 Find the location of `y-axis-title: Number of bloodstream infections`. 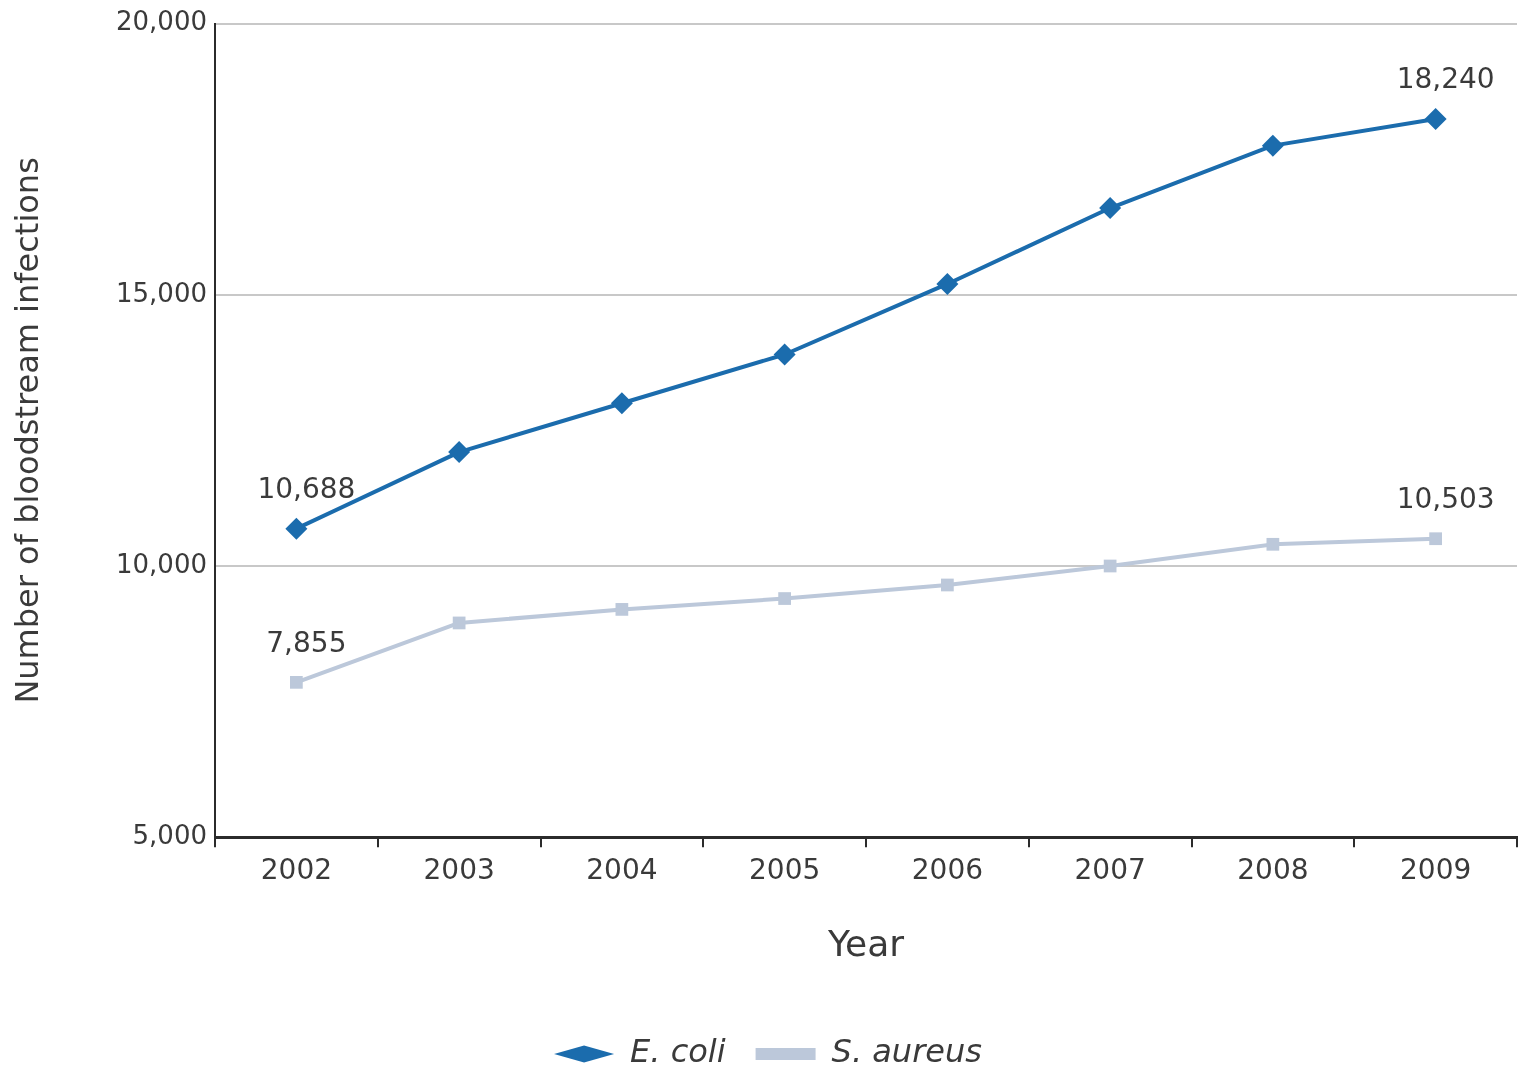

y-axis-title: Number of bloodstream infections is located at coordinates (26, 430).